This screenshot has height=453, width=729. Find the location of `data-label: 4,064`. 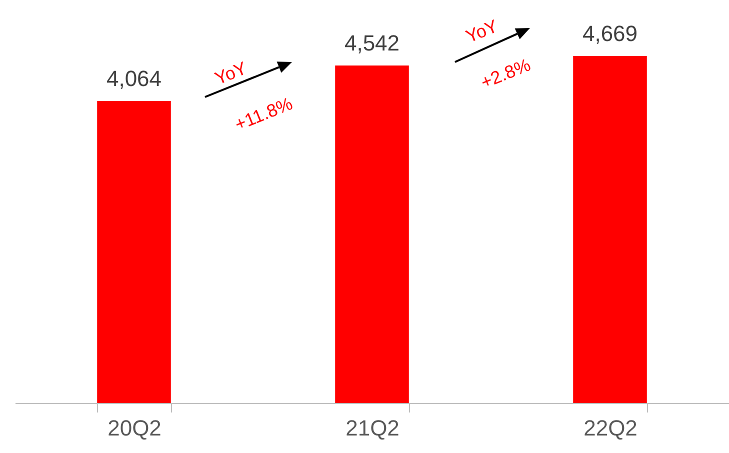

data-label: 4,064 is located at coordinates (134, 78).